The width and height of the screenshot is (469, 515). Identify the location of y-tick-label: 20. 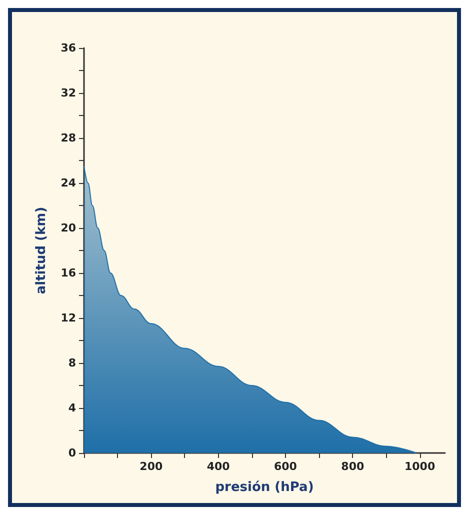
(68, 228).